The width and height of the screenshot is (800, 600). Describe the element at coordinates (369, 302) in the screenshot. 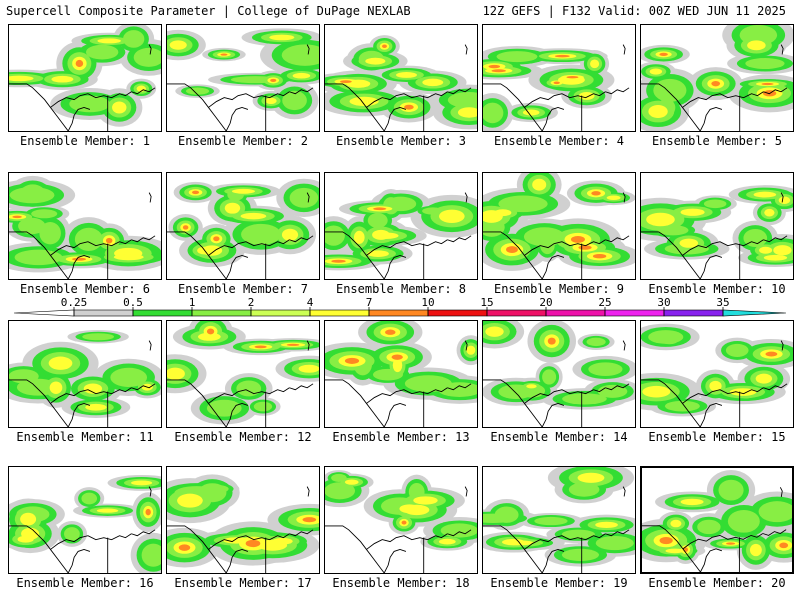

I see `legend-tick-label: 7` at that location.